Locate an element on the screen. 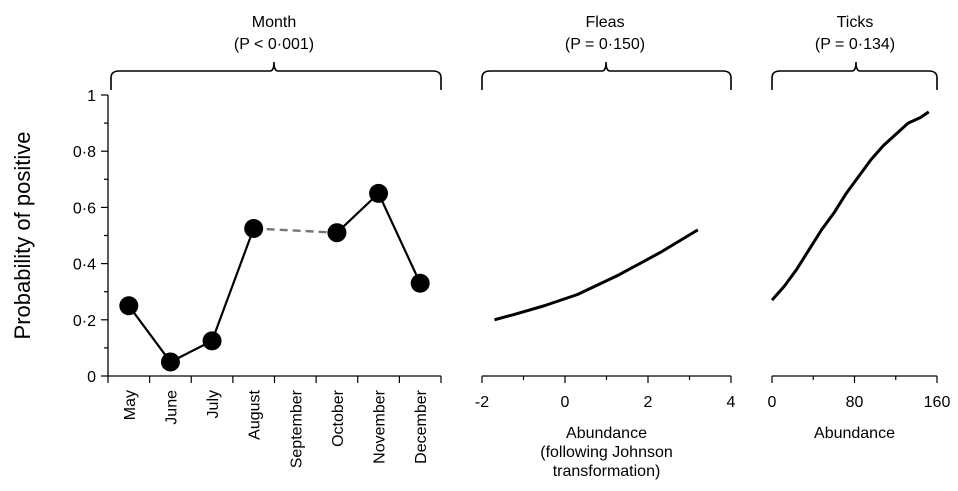  month-category-label: October is located at coordinates (338, 418).